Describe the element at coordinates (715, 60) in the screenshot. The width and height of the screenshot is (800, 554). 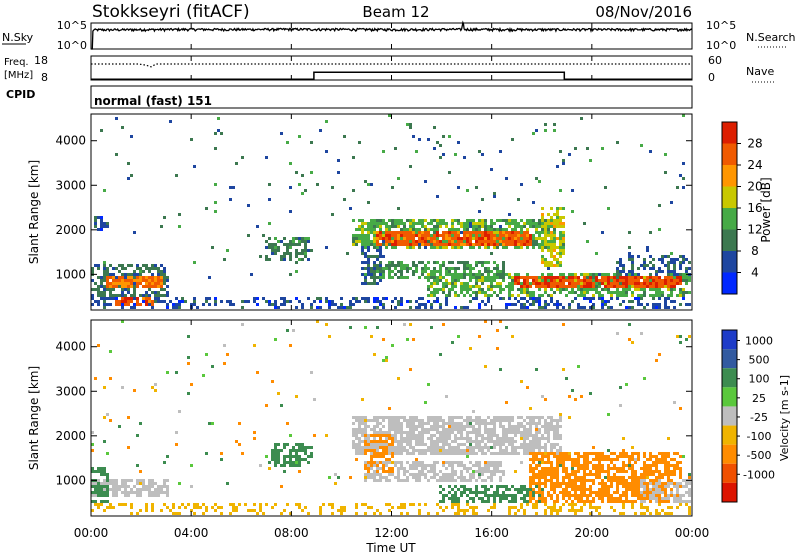
I see `nave-right-tick-top: 60` at that location.